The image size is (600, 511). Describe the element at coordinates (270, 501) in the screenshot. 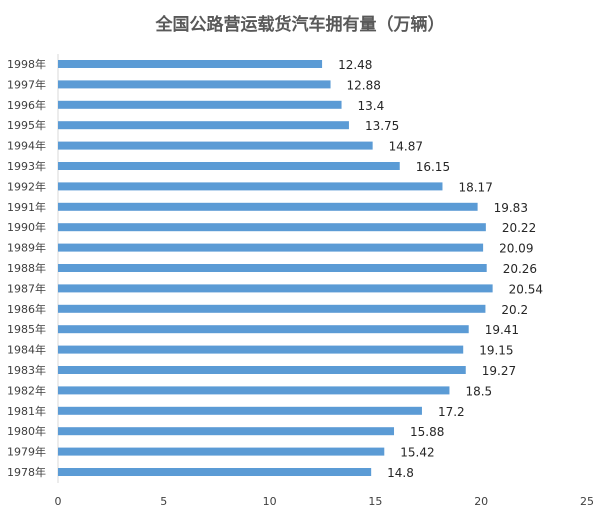

I see `x-tick-label: 10` at that location.